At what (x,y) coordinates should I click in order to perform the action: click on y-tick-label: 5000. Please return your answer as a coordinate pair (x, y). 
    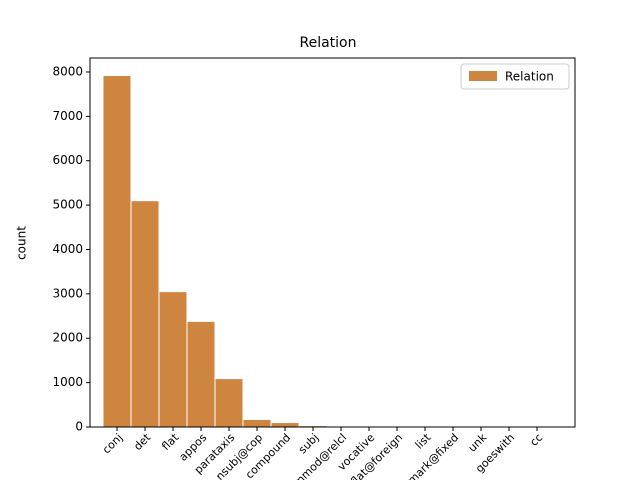
    Looking at the image, I should click on (67, 205).